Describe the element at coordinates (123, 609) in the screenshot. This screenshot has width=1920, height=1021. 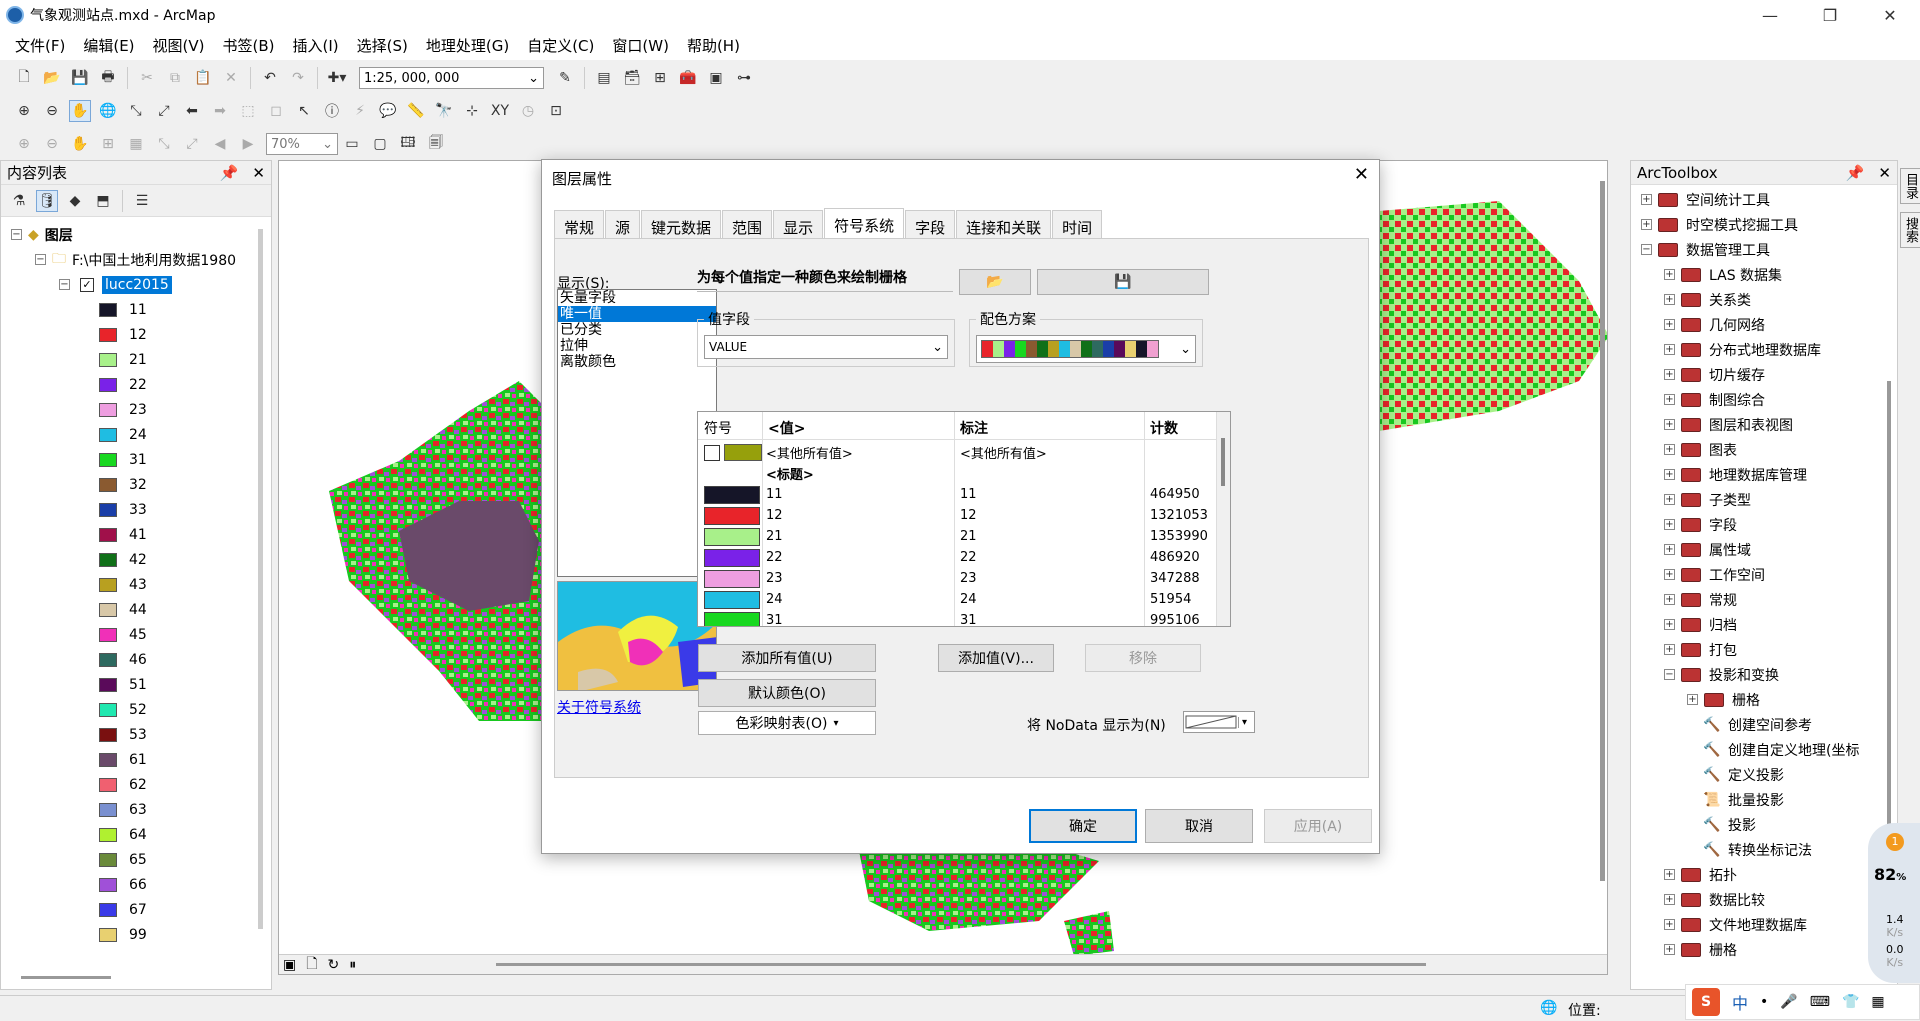
I see `legend-item: 44` at that location.